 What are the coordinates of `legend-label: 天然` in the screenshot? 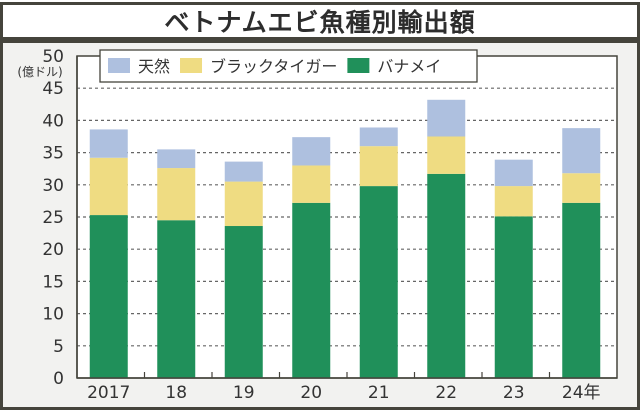 It's located at (154, 66).